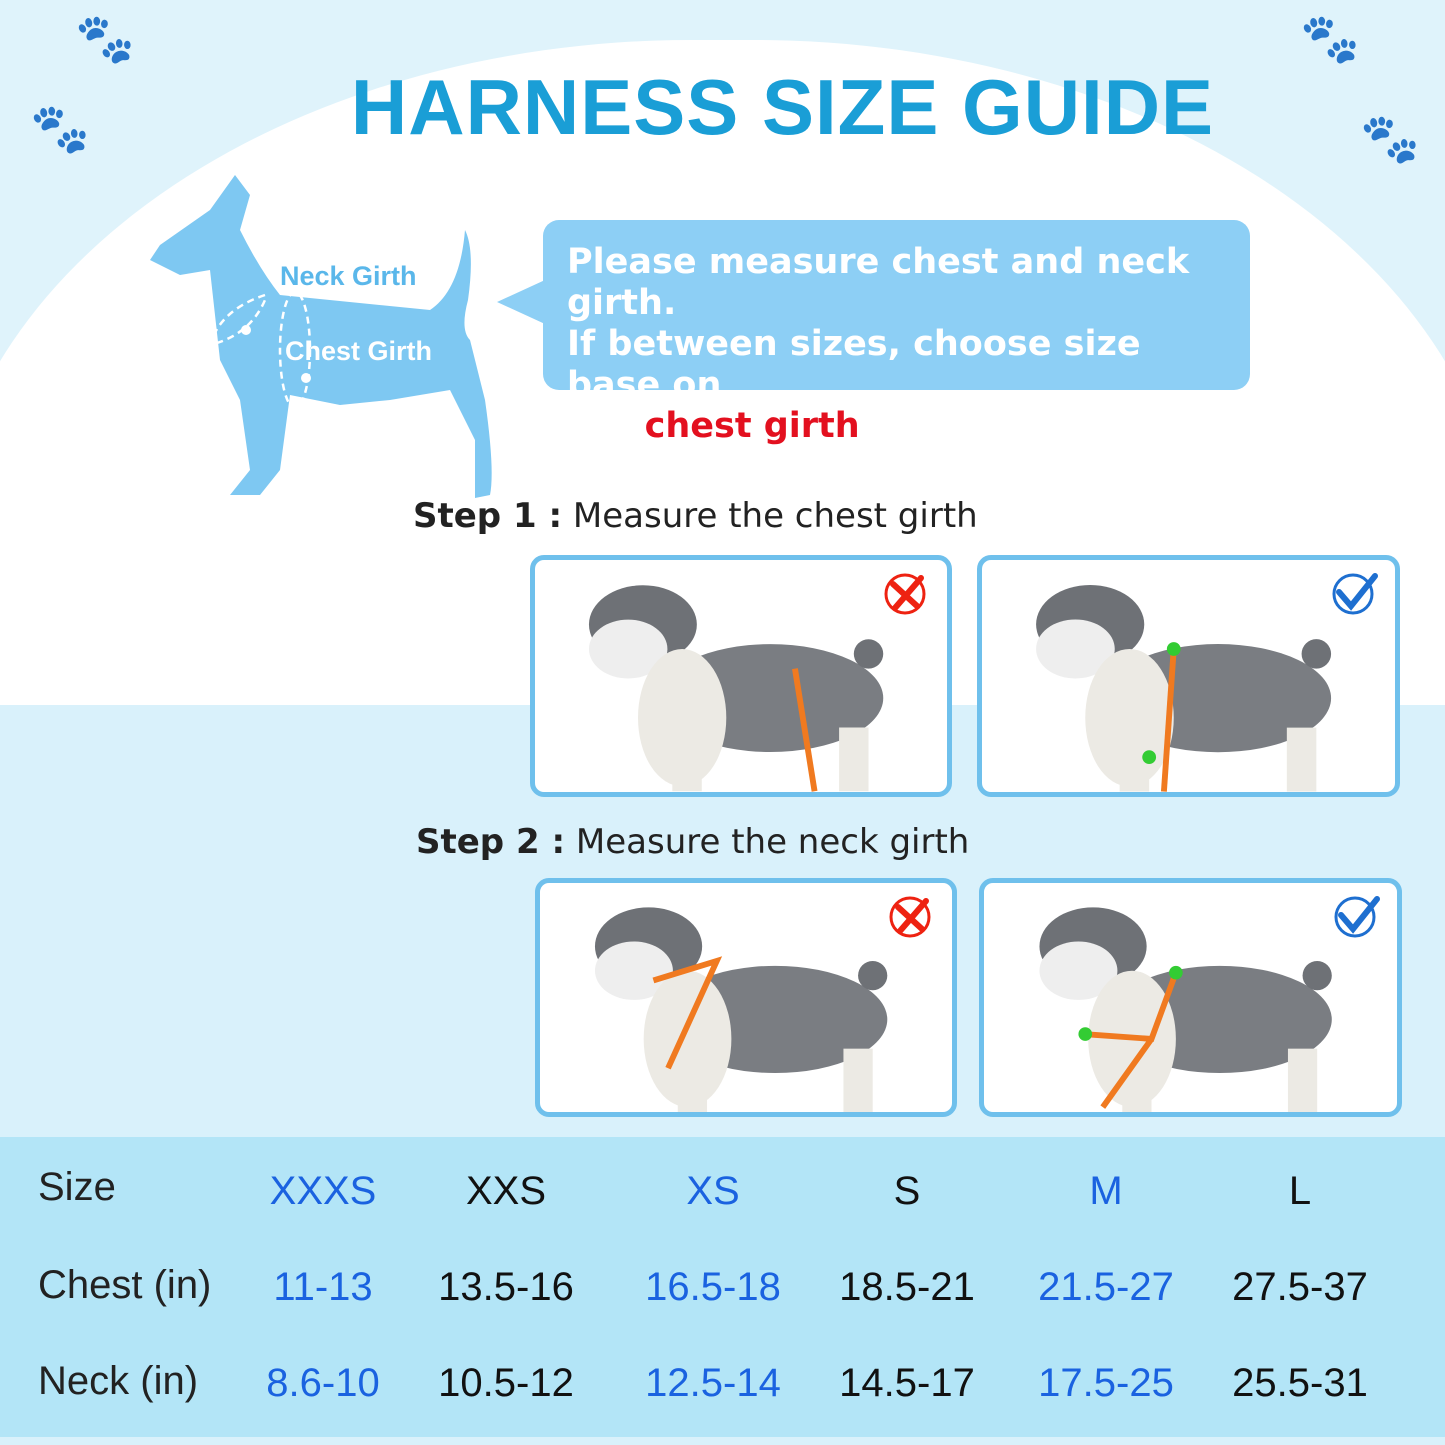 The height and width of the screenshot is (1445, 1445). What do you see at coordinates (1300, 1287) in the screenshot?
I see `chest-cell: 27.5-37` at bounding box center [1300, 1287].